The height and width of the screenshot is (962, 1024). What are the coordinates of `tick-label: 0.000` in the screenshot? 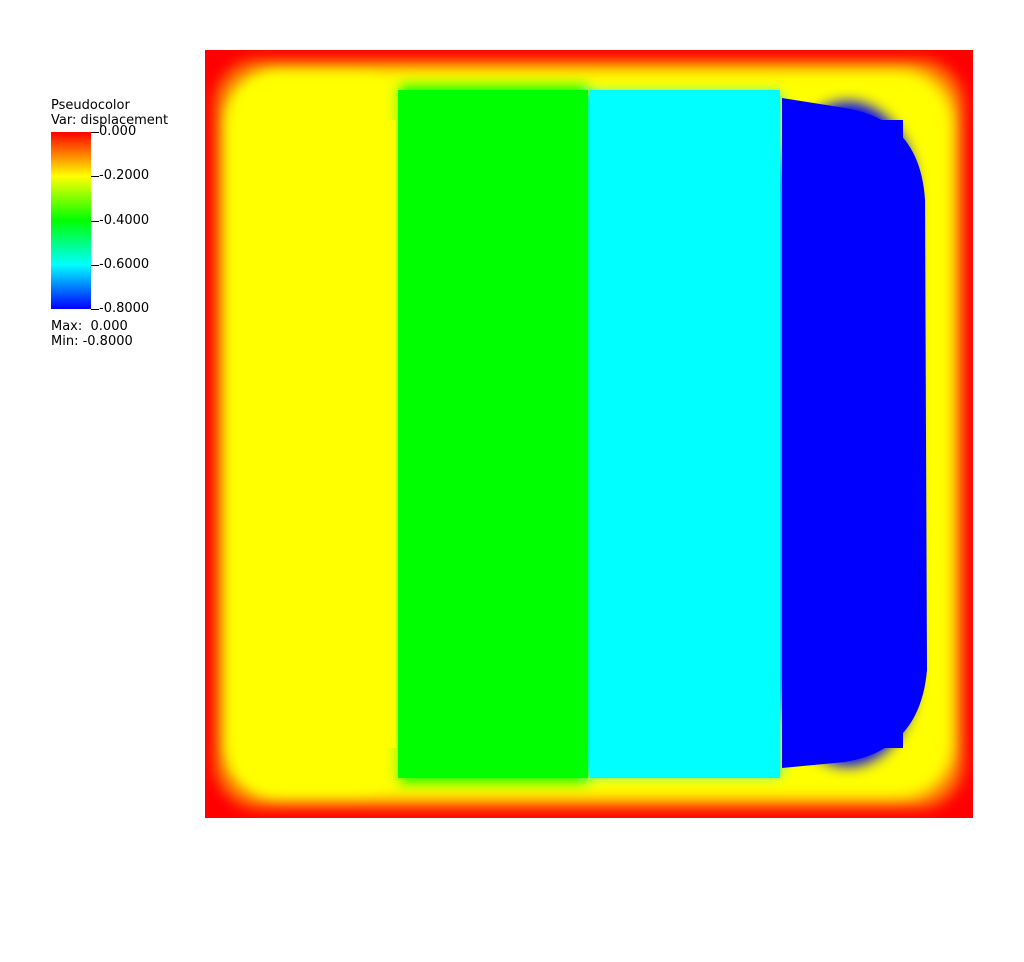 It's located at (118, 131).